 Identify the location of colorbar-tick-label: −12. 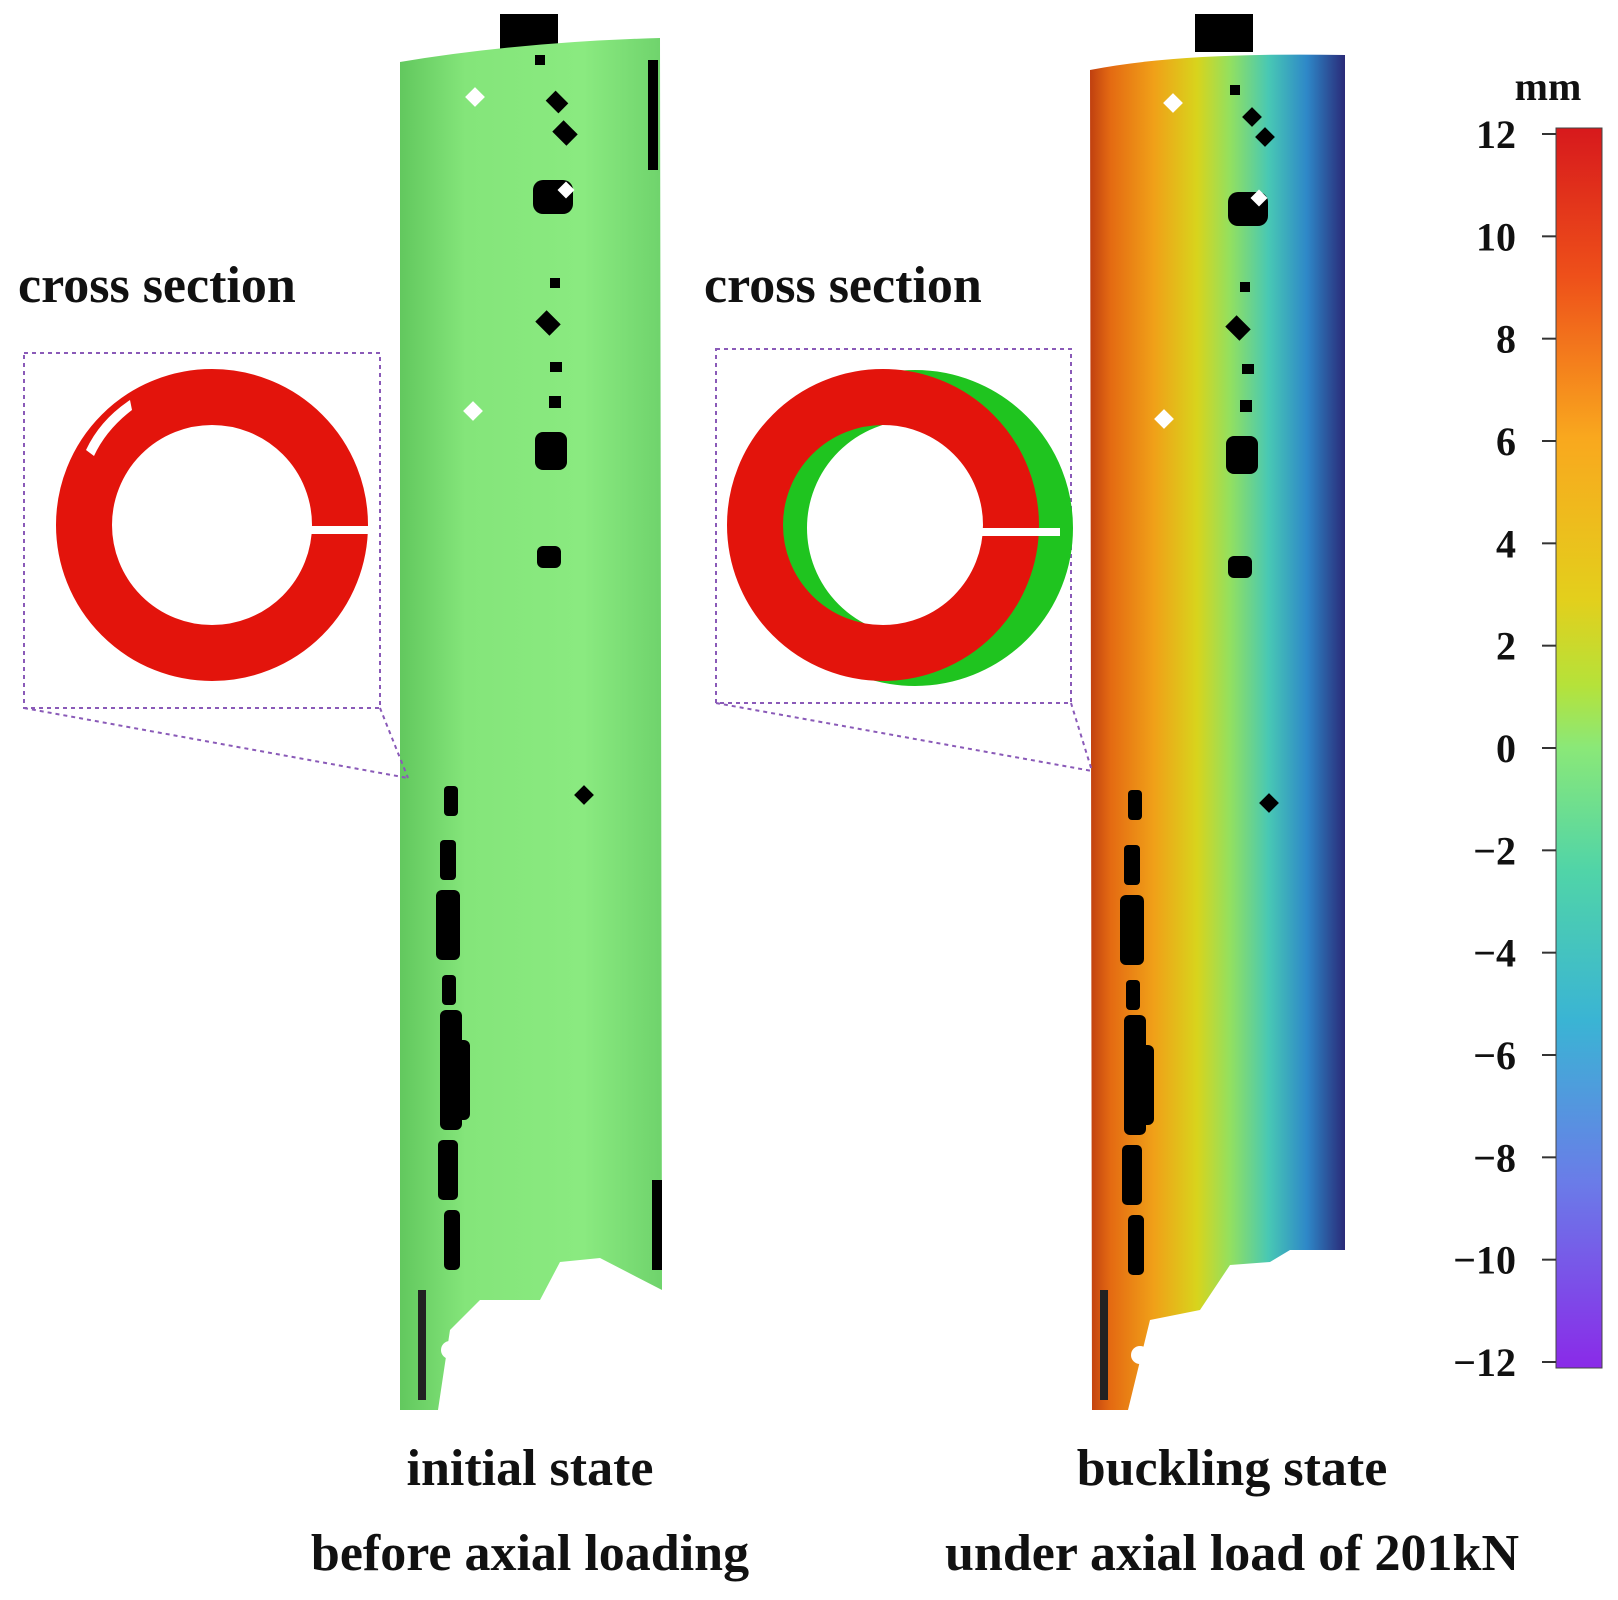
(1484, 1362).